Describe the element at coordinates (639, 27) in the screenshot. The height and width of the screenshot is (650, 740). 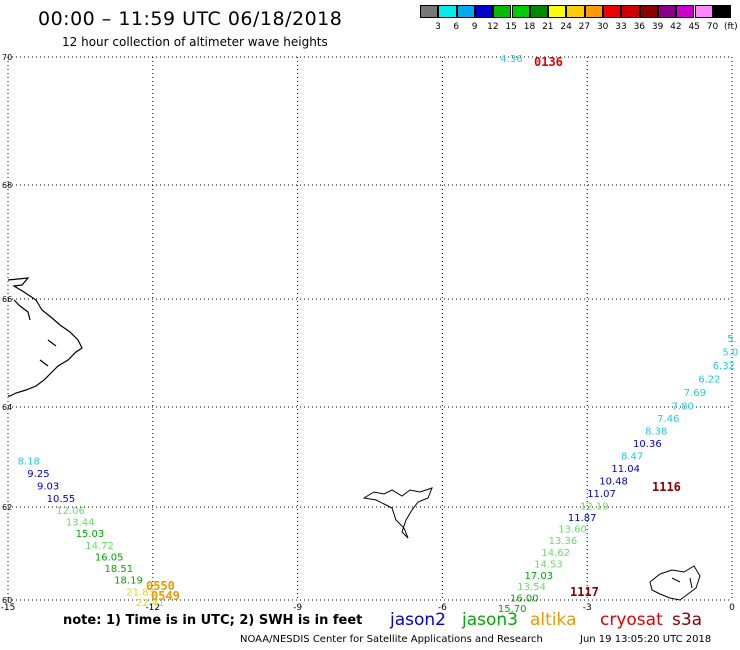
I see `scale-label: 36` at that location.